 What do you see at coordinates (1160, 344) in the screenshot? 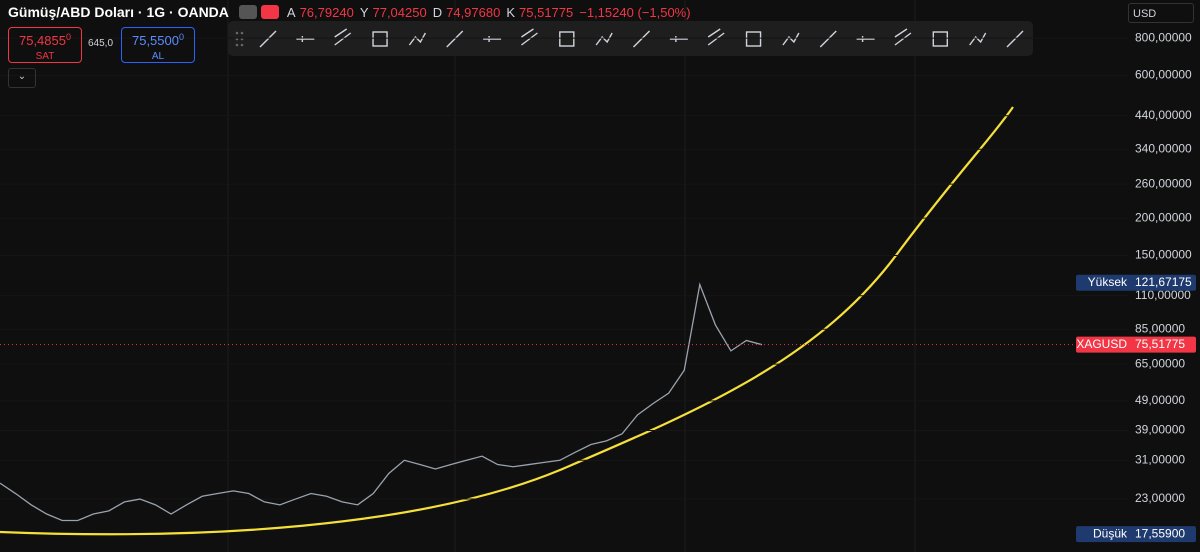
I see `marker-label: 75,51775` at bounding box center [1160, 344].